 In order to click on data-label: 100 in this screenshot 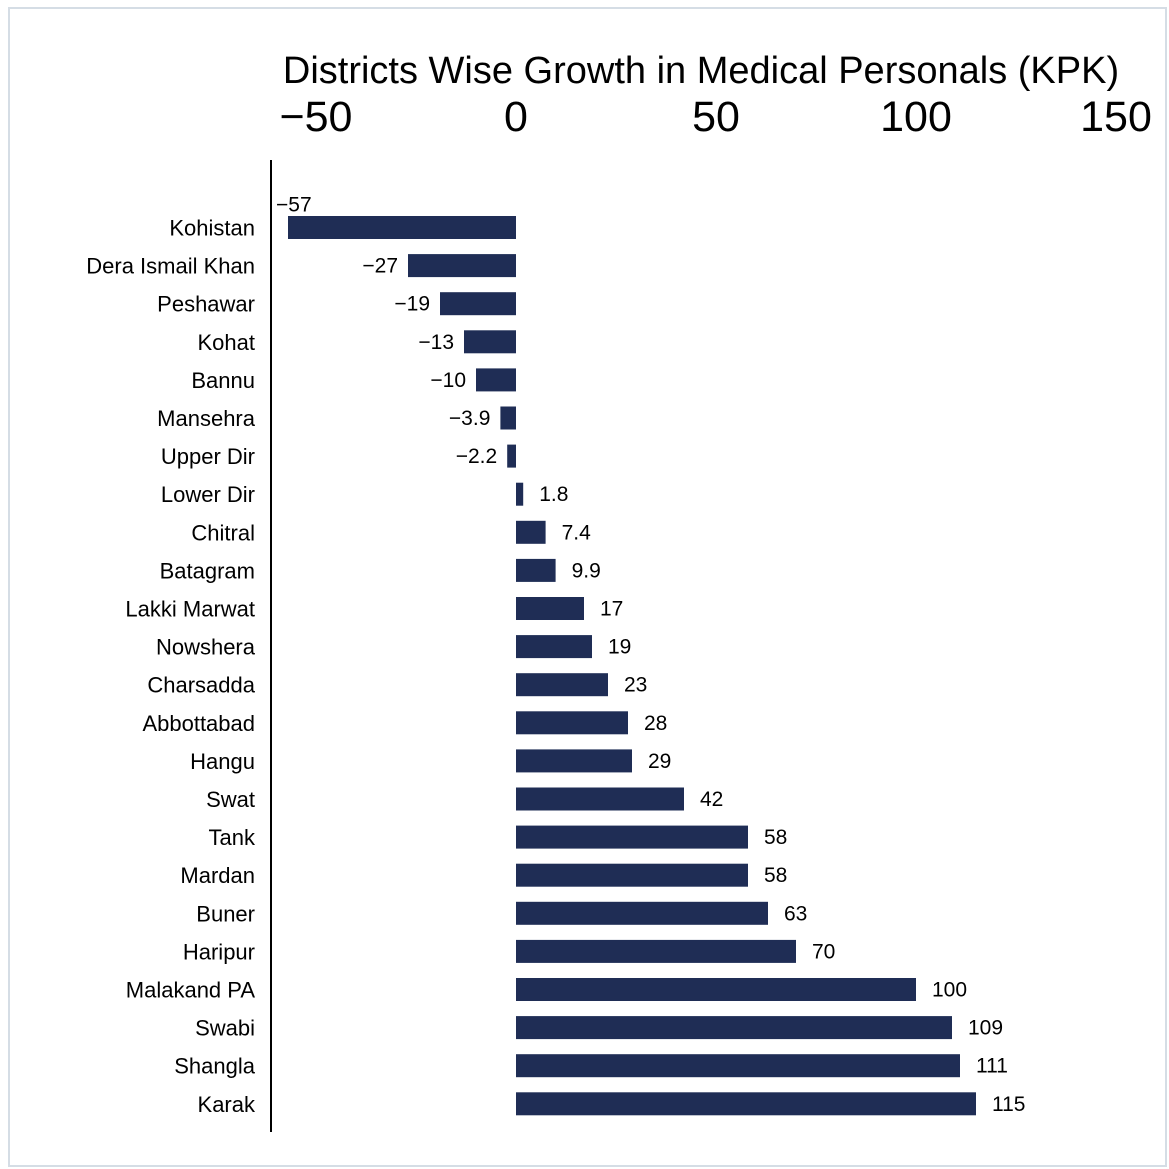, I will do `click(949, 990)`.